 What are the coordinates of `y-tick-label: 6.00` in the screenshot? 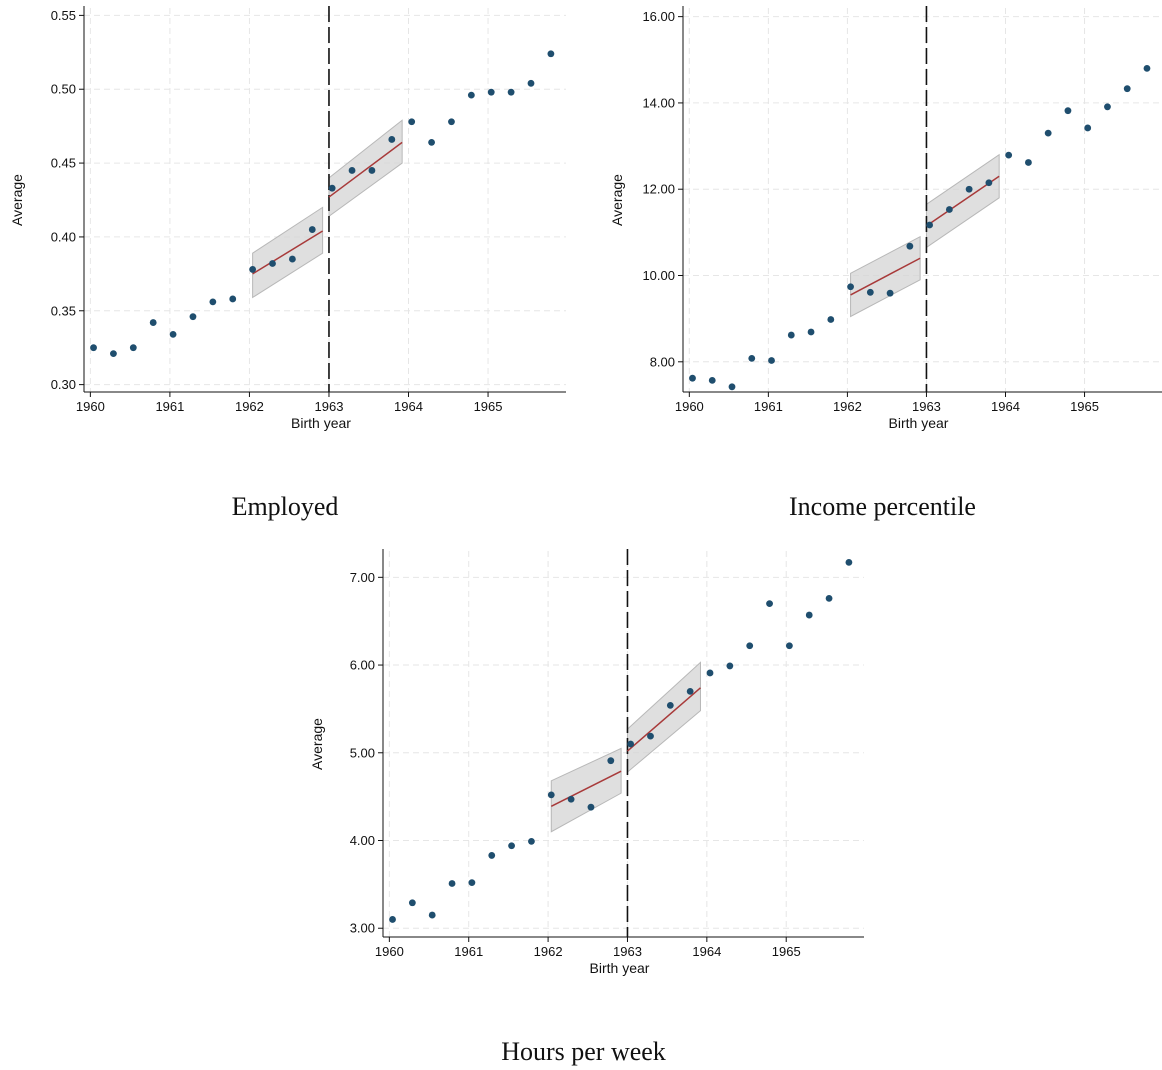 It's located at (362, 665).